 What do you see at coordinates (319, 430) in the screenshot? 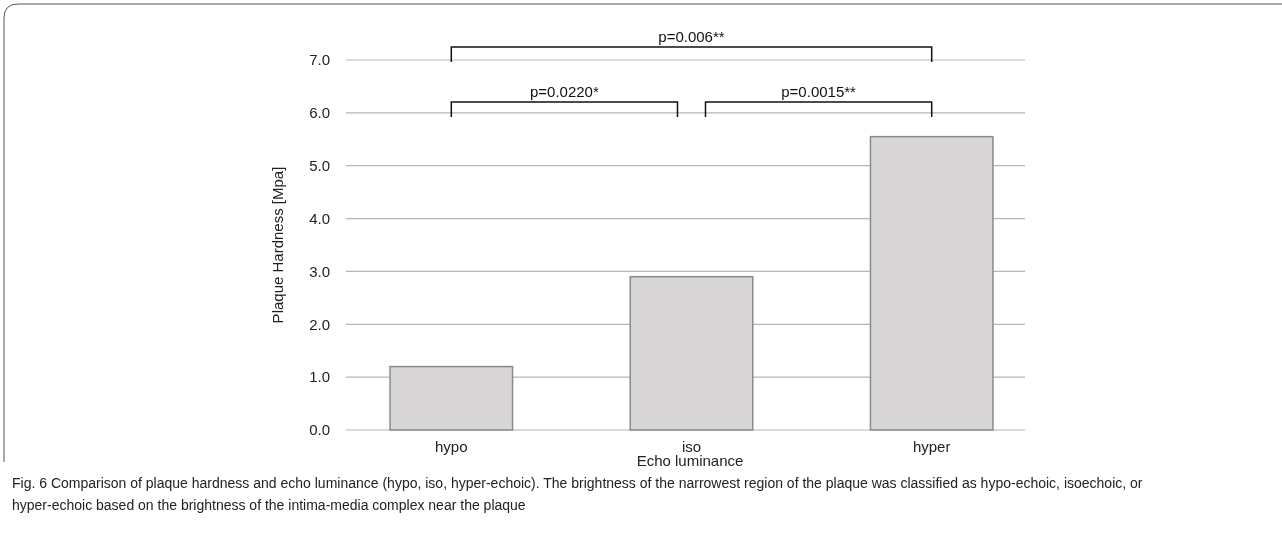
I see `y-tick-label: 0.0` at bounding box center [319, 430].